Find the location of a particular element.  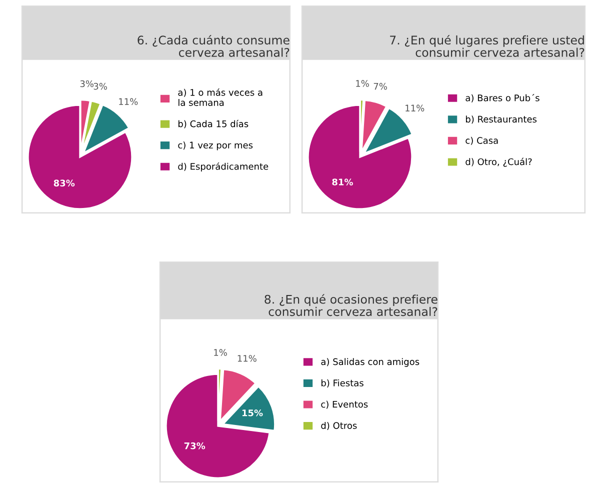

data-label: 83% is located at coordinates (64, 183).